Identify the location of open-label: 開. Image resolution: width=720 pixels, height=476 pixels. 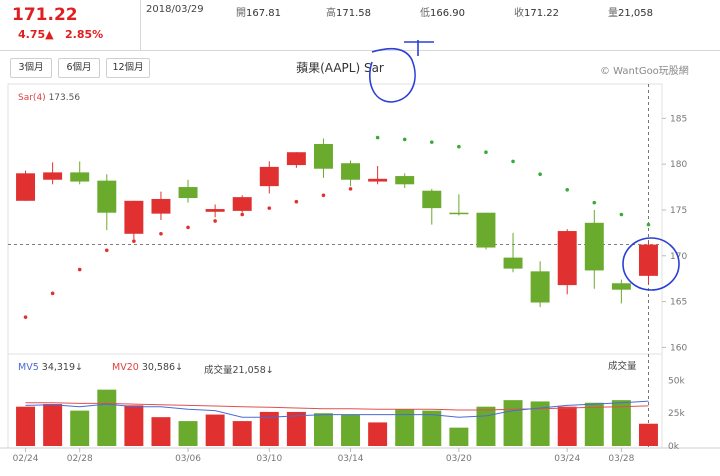
(241, 13).